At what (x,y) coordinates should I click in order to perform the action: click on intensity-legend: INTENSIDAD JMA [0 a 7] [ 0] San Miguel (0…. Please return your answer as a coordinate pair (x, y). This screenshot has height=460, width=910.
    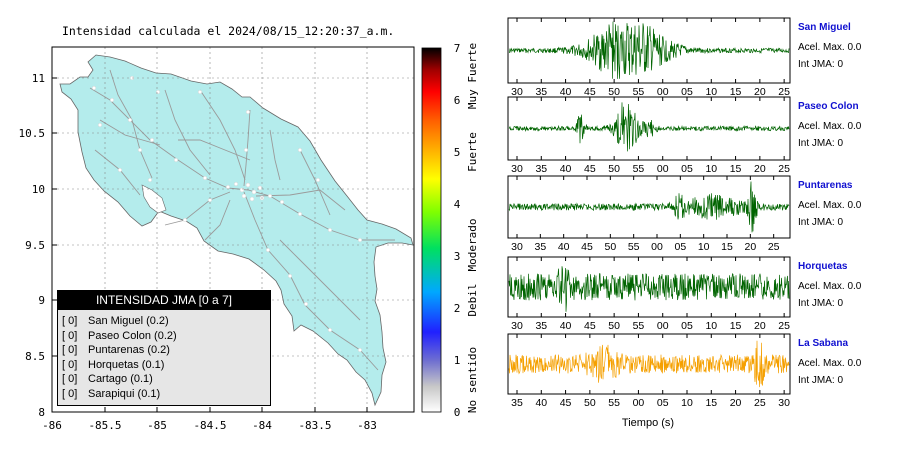
    Looking at the image, I should click on (164, 348).